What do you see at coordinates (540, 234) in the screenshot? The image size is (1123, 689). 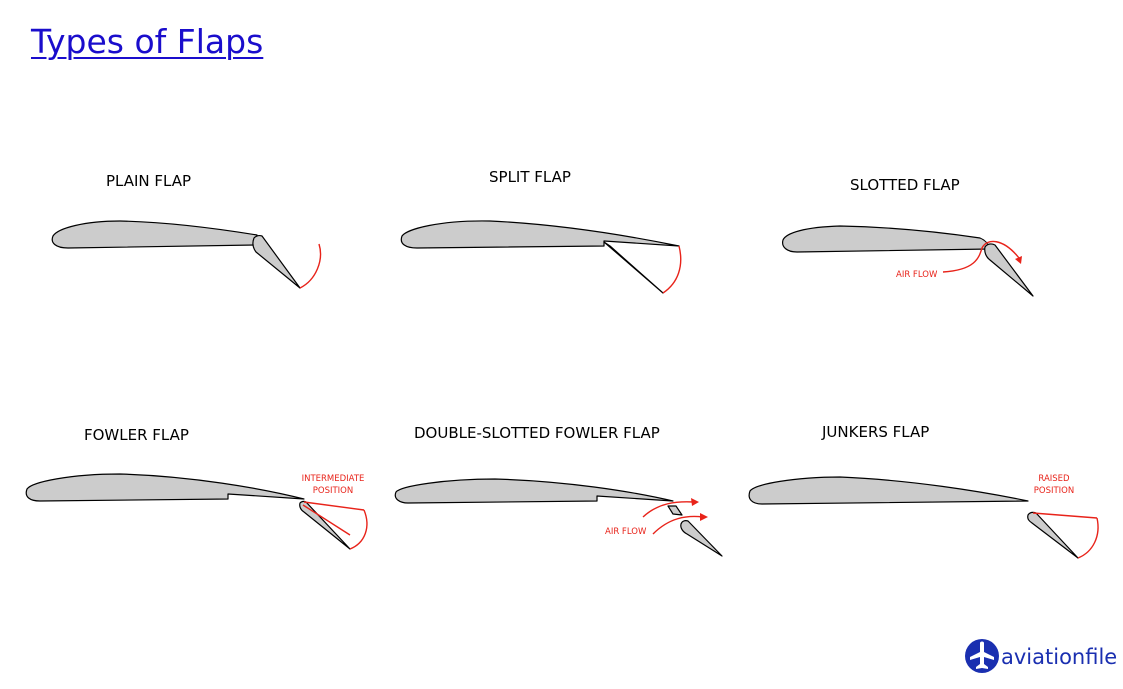 I see `split-flap-wing` at bounding box center [540, 234].